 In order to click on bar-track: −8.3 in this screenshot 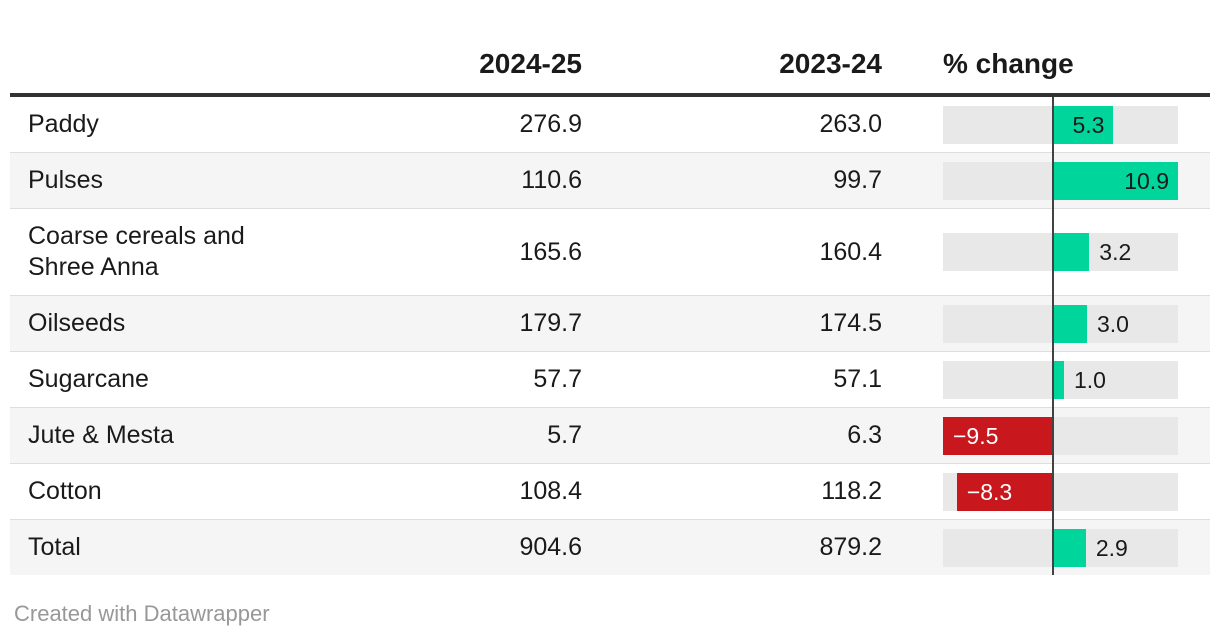, I will do `click(1060, 491)`.